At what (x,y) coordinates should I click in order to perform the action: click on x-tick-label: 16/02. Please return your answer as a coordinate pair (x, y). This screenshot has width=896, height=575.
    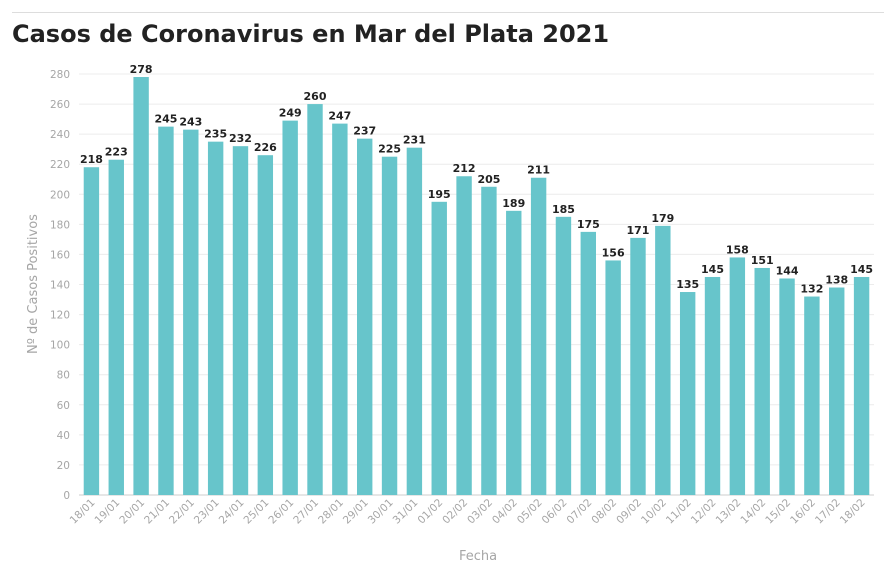
    Looking at the image, I should click on (803, 512).